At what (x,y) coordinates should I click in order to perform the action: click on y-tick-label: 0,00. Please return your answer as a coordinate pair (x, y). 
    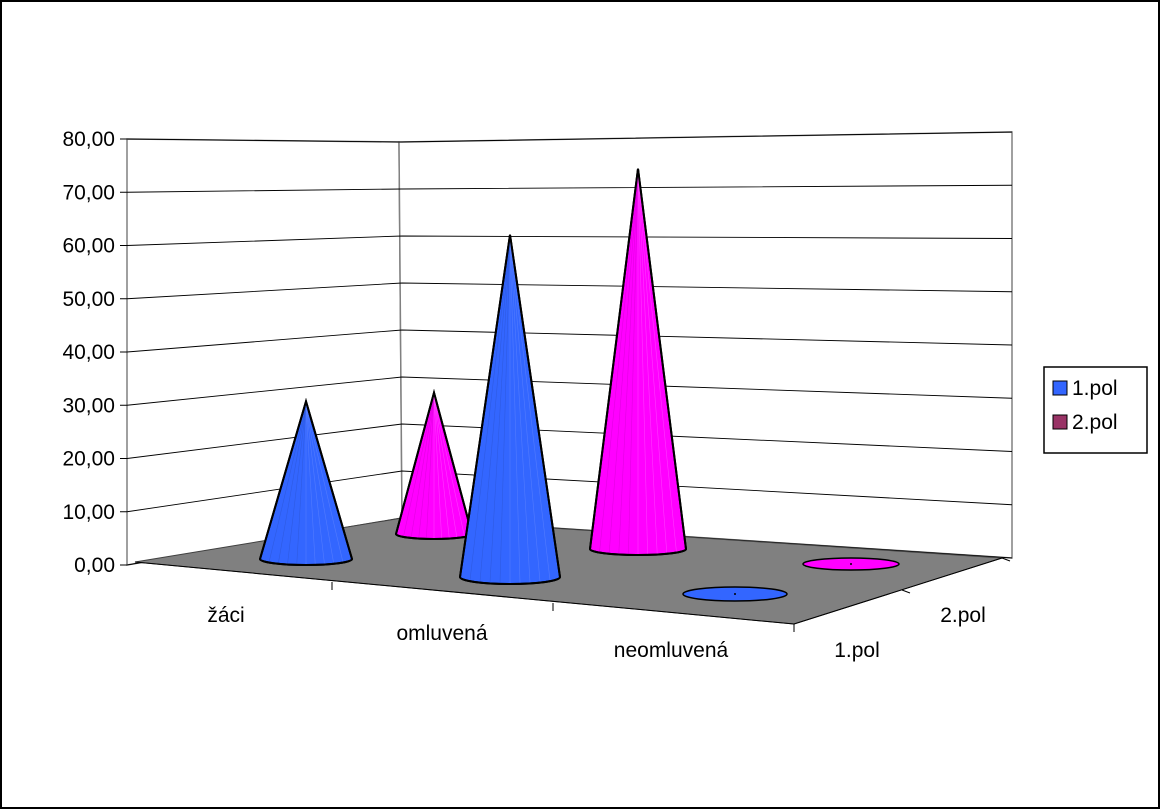
    Looking at the image, I should click on (94, 565).